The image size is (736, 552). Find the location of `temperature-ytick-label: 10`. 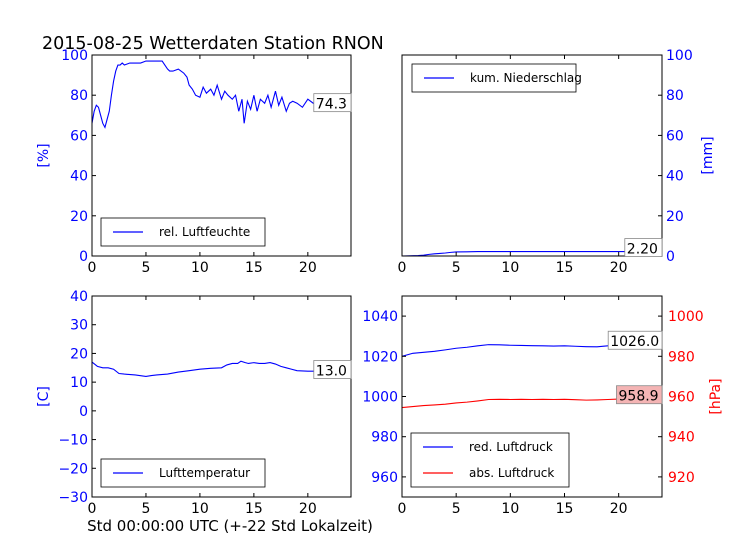

temperature-ytick-label: 10 is located at coordinates (79, 383).